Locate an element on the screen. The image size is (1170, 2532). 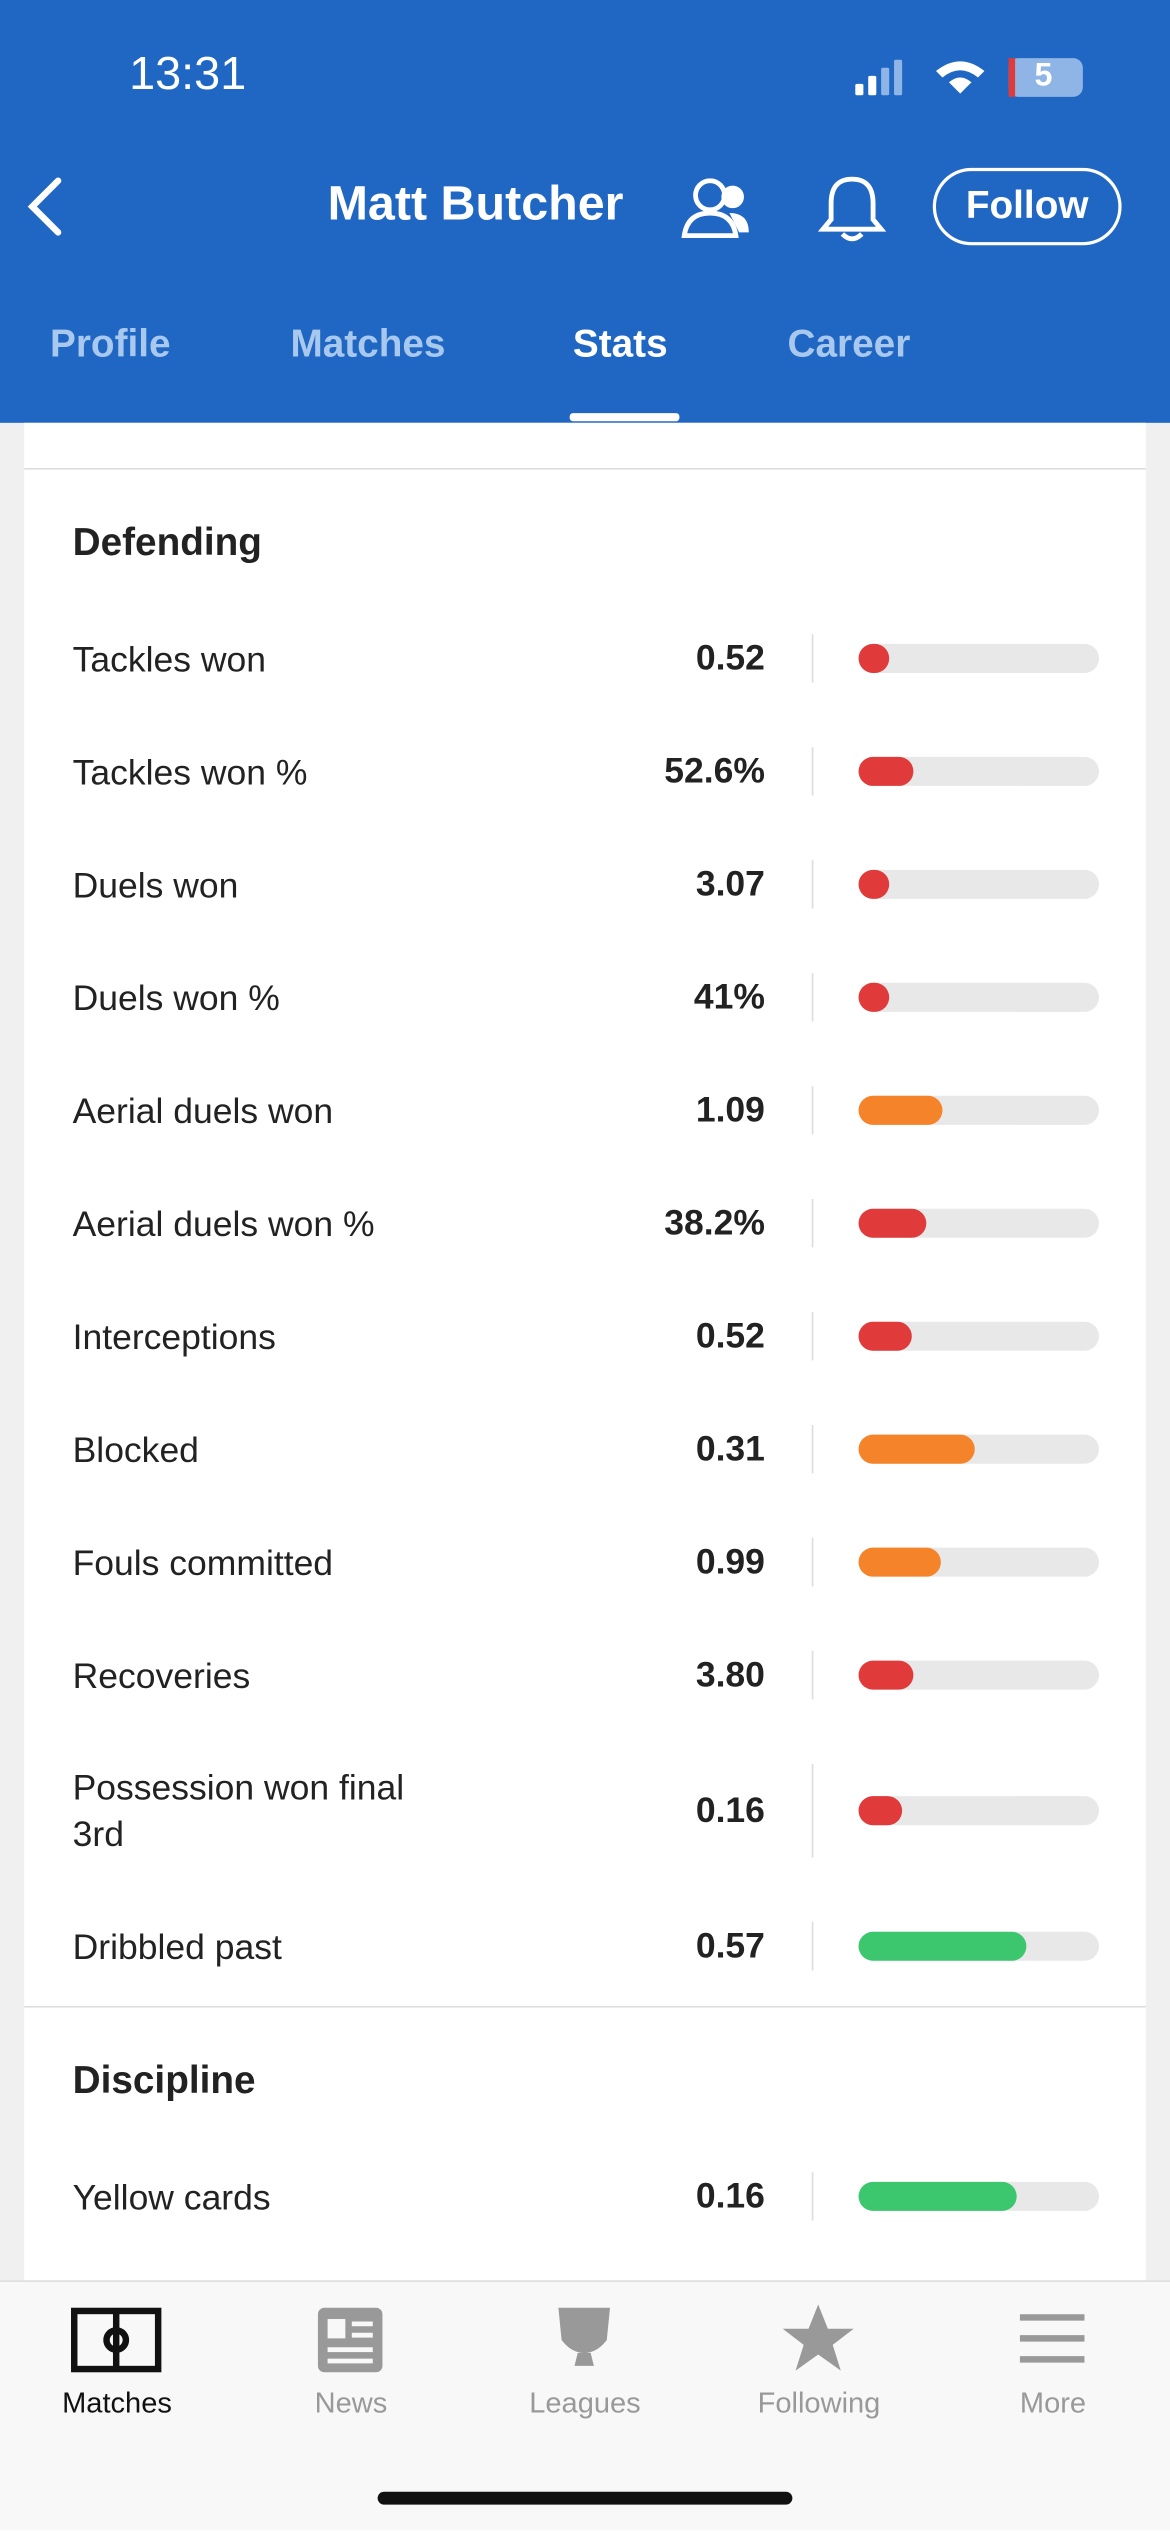
stat-label: Tackles won % is located at coordinates (190, 771).